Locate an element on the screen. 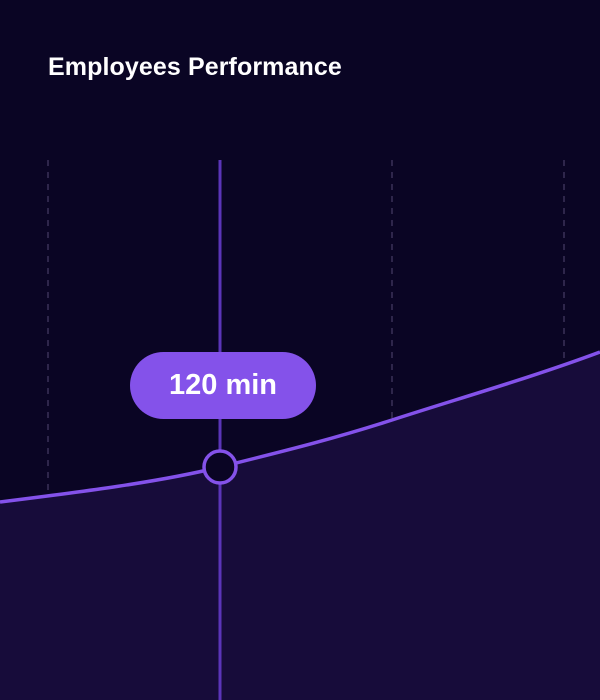 This screenshot has height=700, width=600. highlight-point-marker is located at coordinates (220, 467).